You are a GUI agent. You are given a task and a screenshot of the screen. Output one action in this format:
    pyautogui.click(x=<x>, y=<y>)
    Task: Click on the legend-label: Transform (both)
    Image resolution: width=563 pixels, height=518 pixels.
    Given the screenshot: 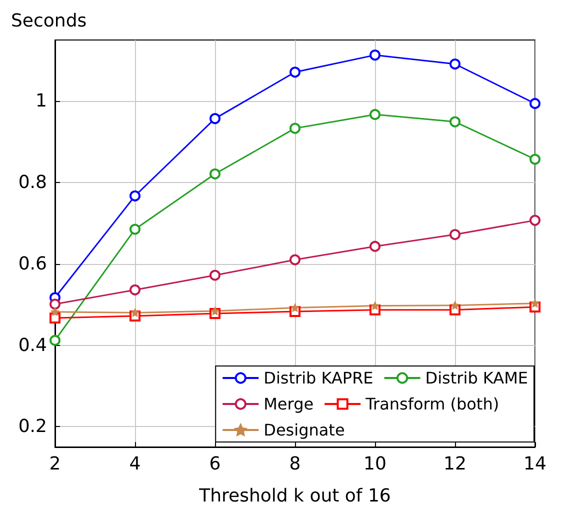 What is the action you would take?
    pyautogui.click(x=432, y=404)
    